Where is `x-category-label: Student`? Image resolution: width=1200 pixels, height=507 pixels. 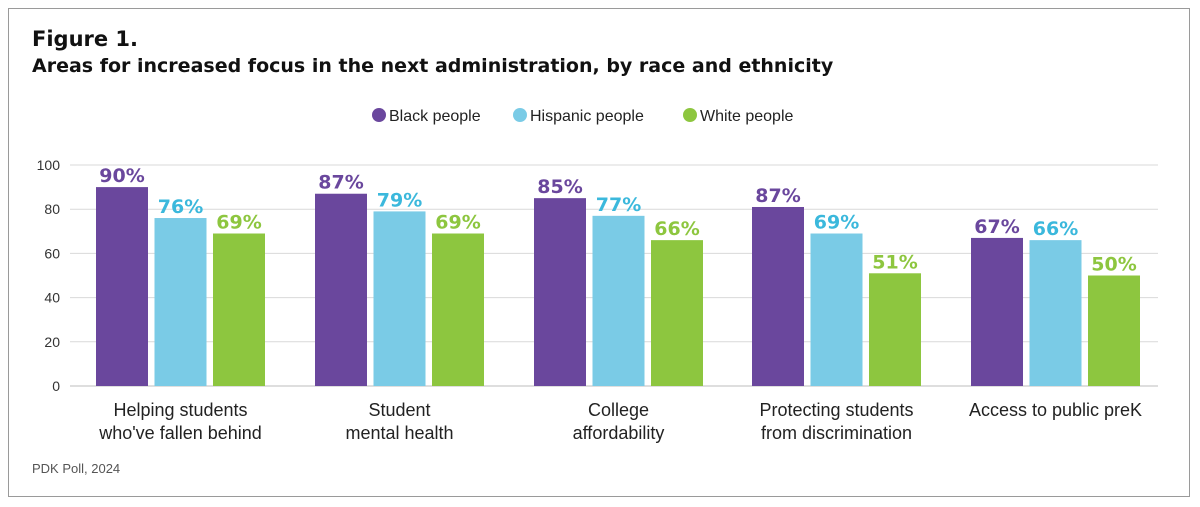
x-category-label: Student is located at coordinates (399, 410).